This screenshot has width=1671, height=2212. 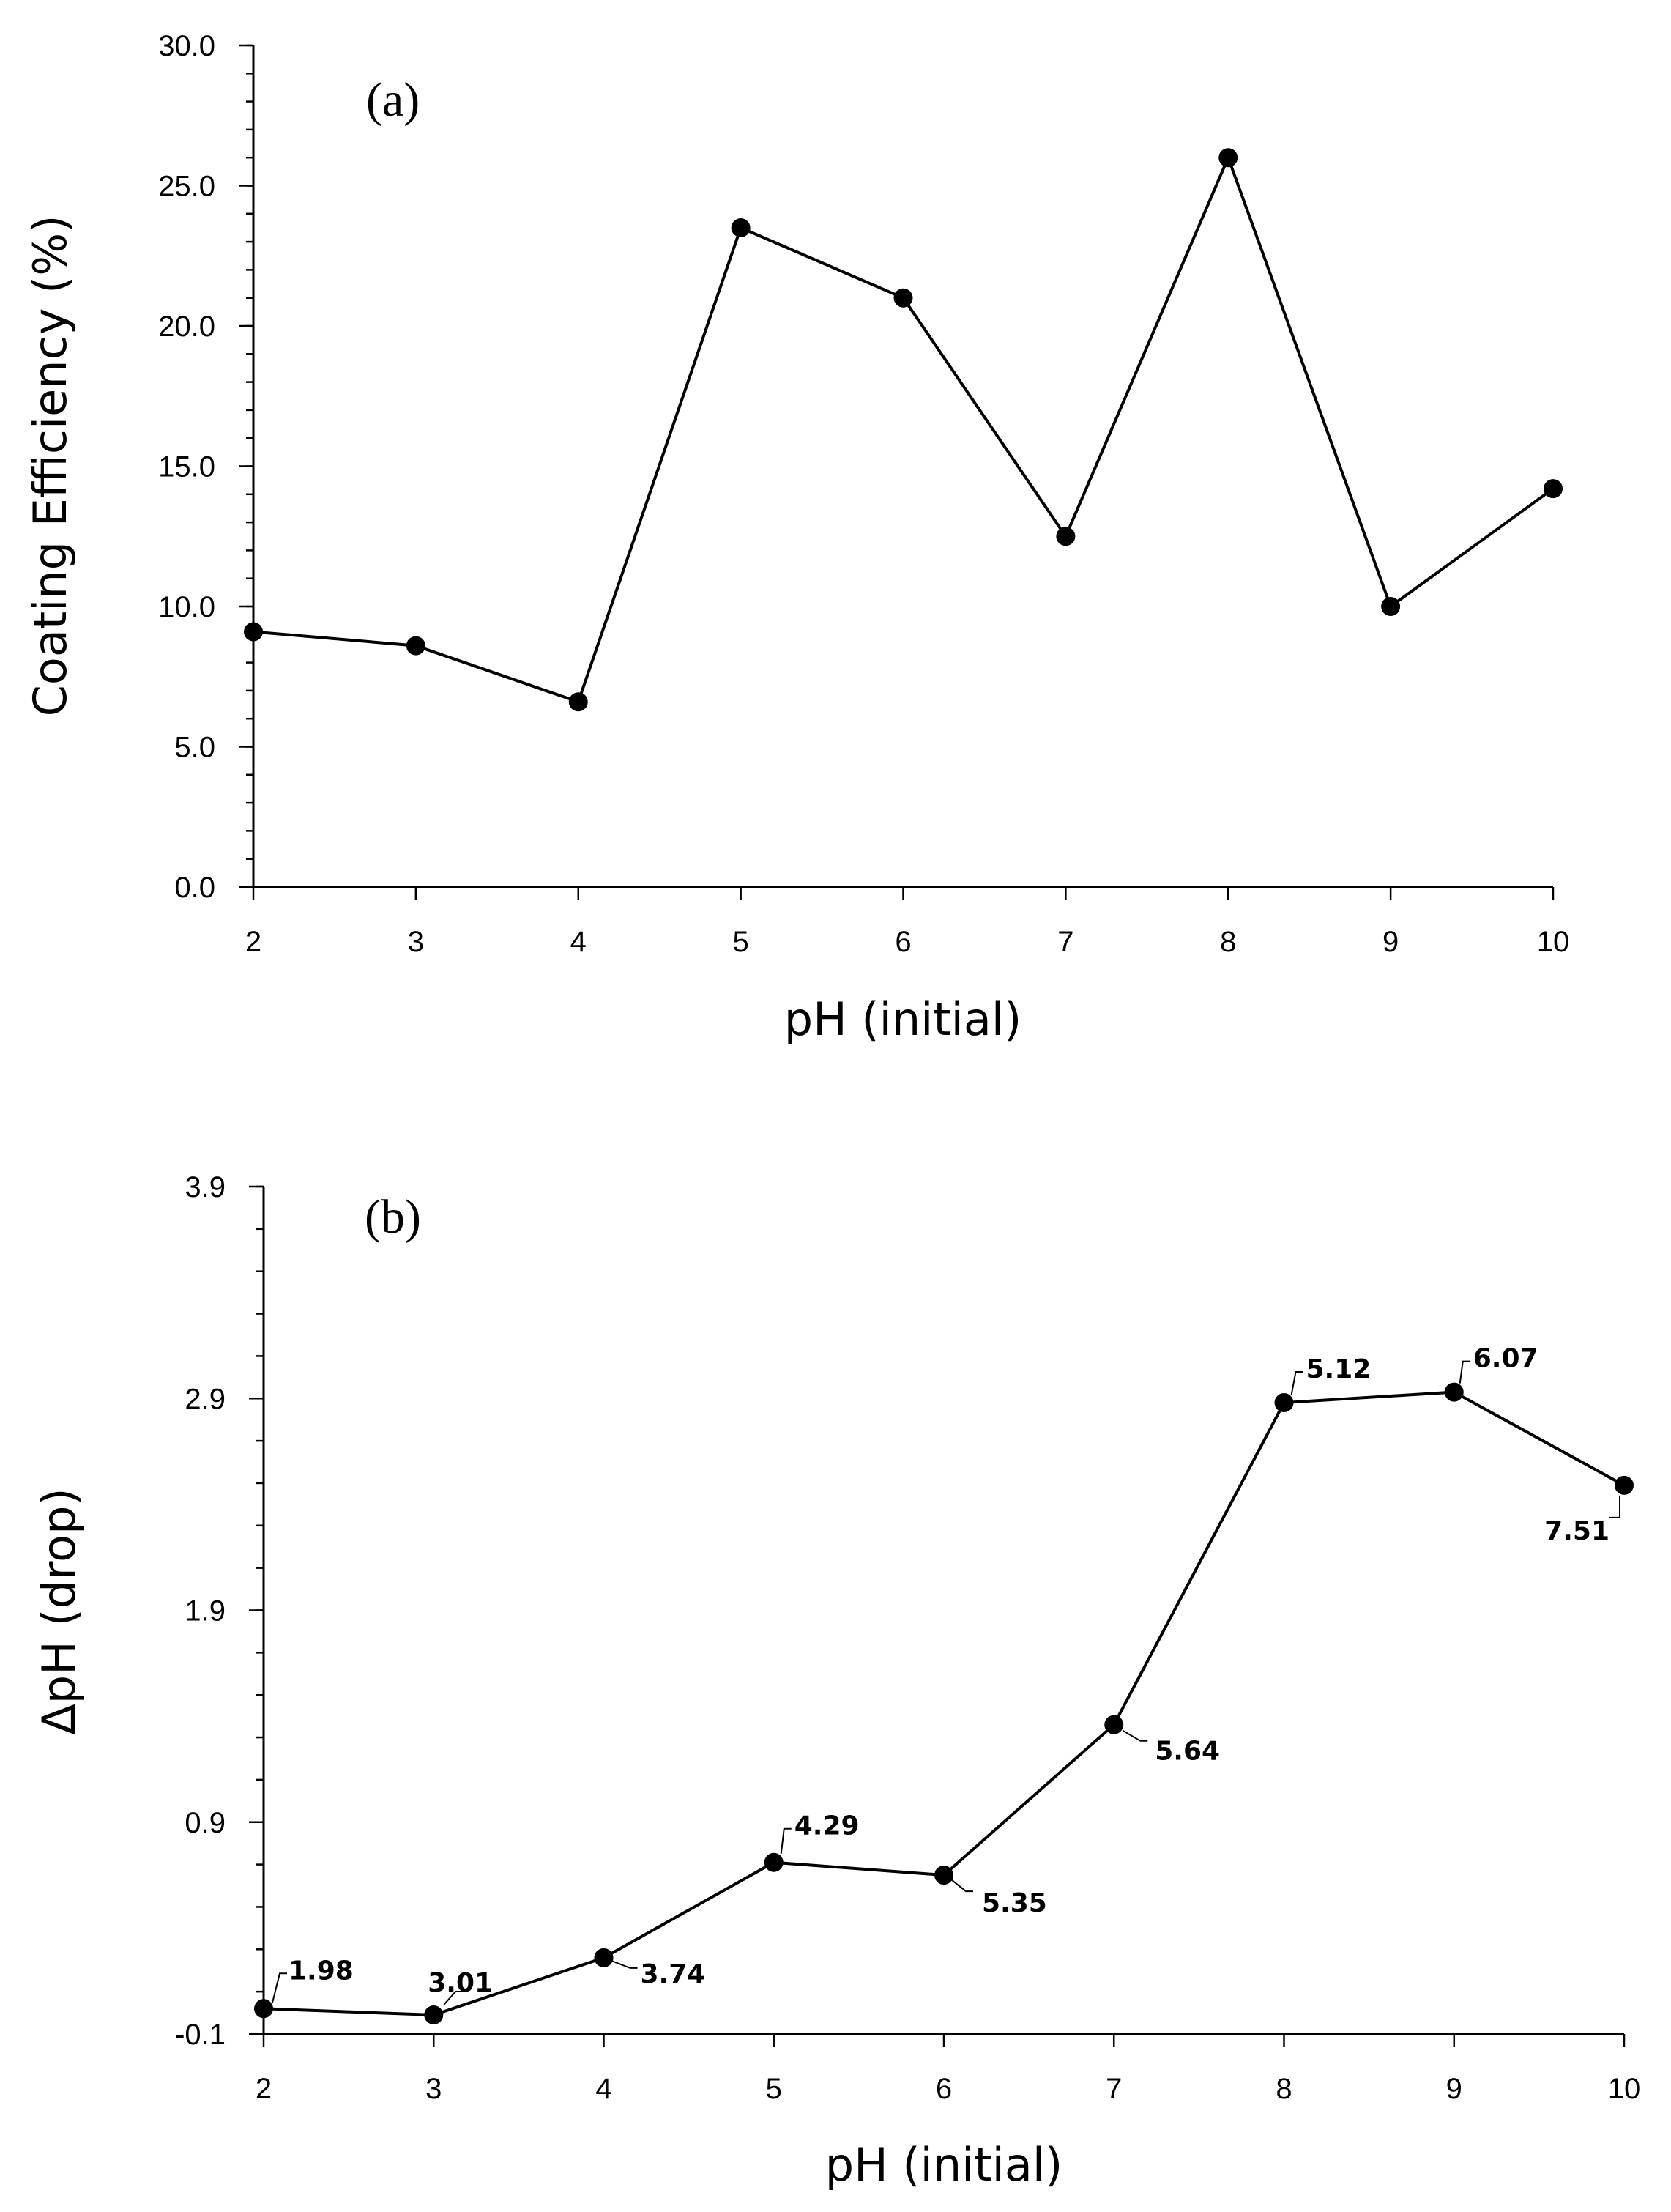 I want to click on y-tick-label: -0.1, so click(x=201, y=2035).